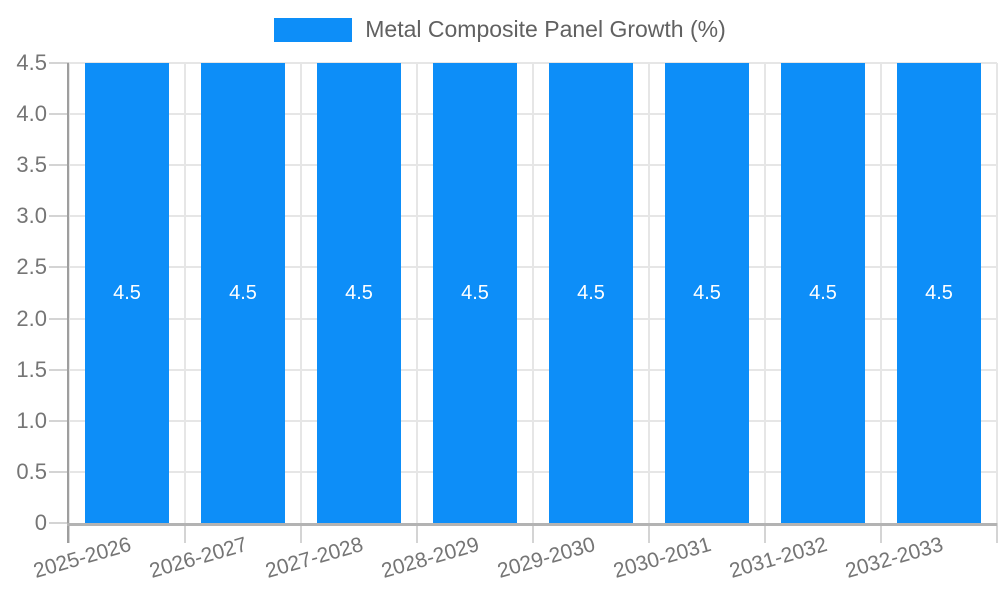 The image size is (1000, 600). I want to click on y-axis-label: 2.0, so click(31, 318).